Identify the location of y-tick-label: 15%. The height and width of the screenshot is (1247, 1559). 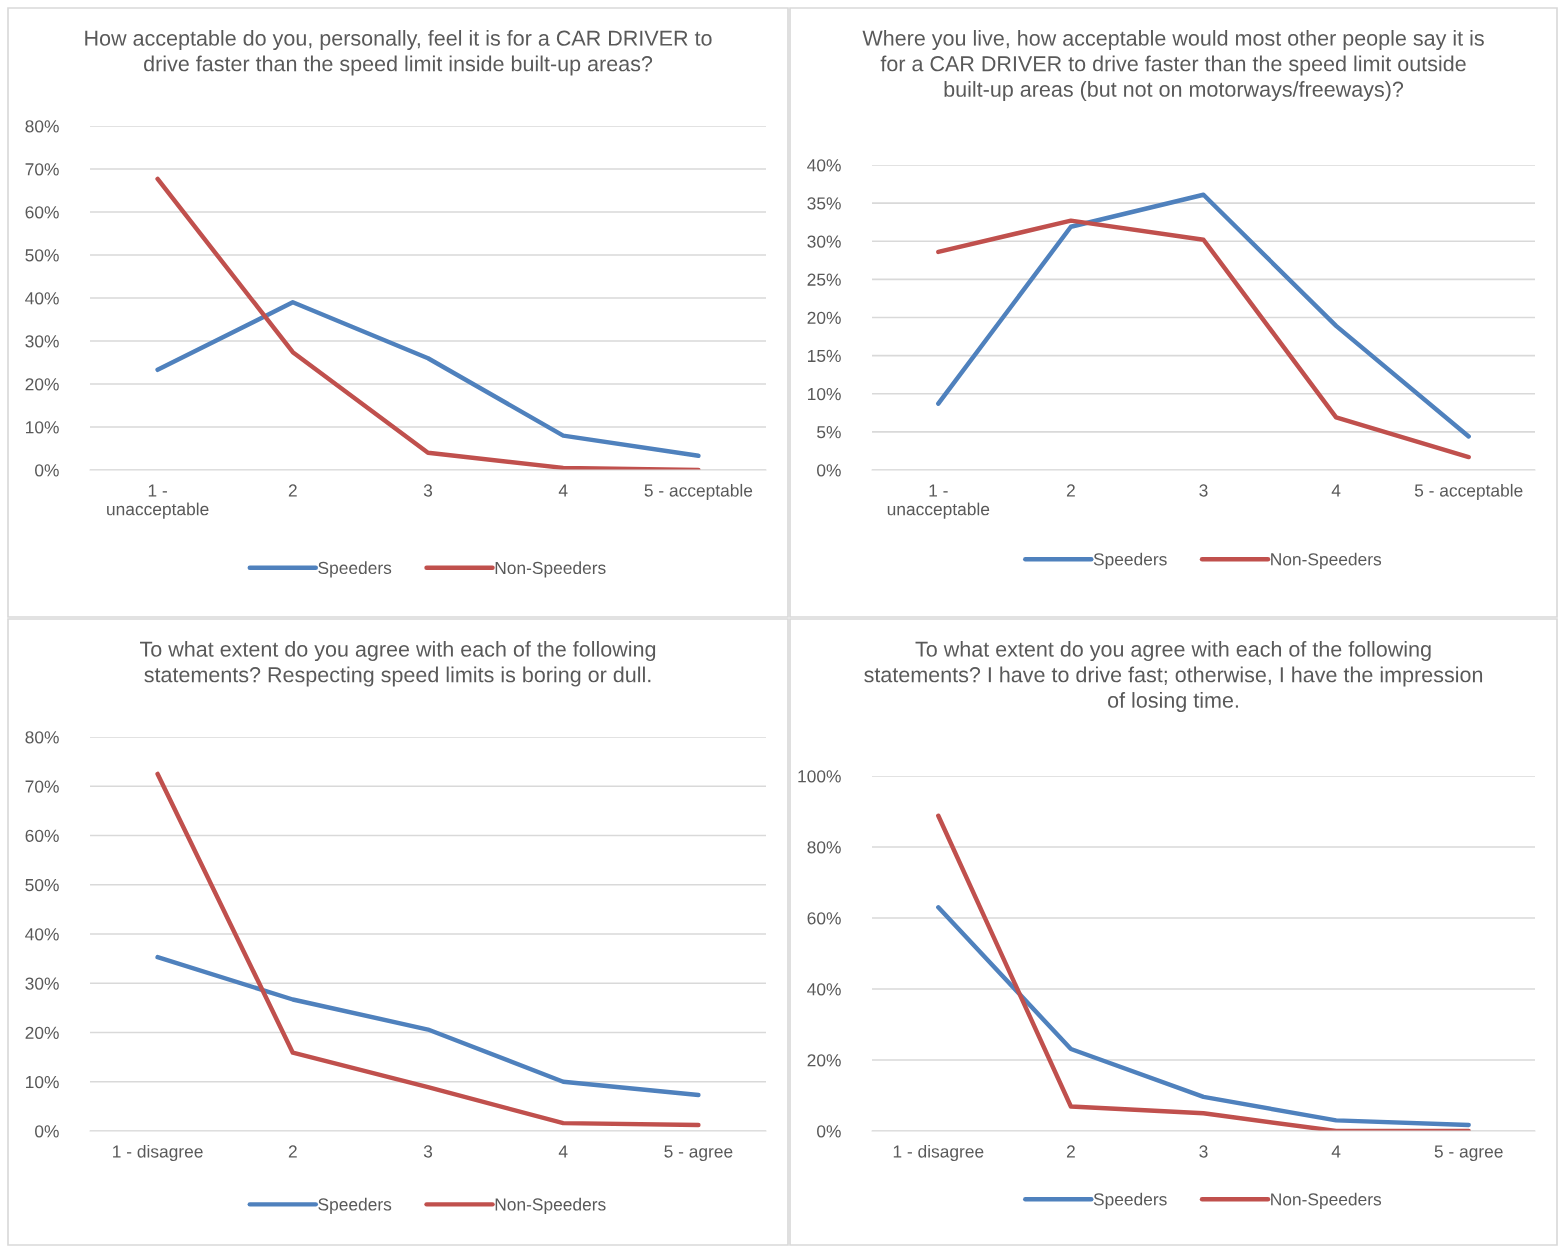
(824, 356).